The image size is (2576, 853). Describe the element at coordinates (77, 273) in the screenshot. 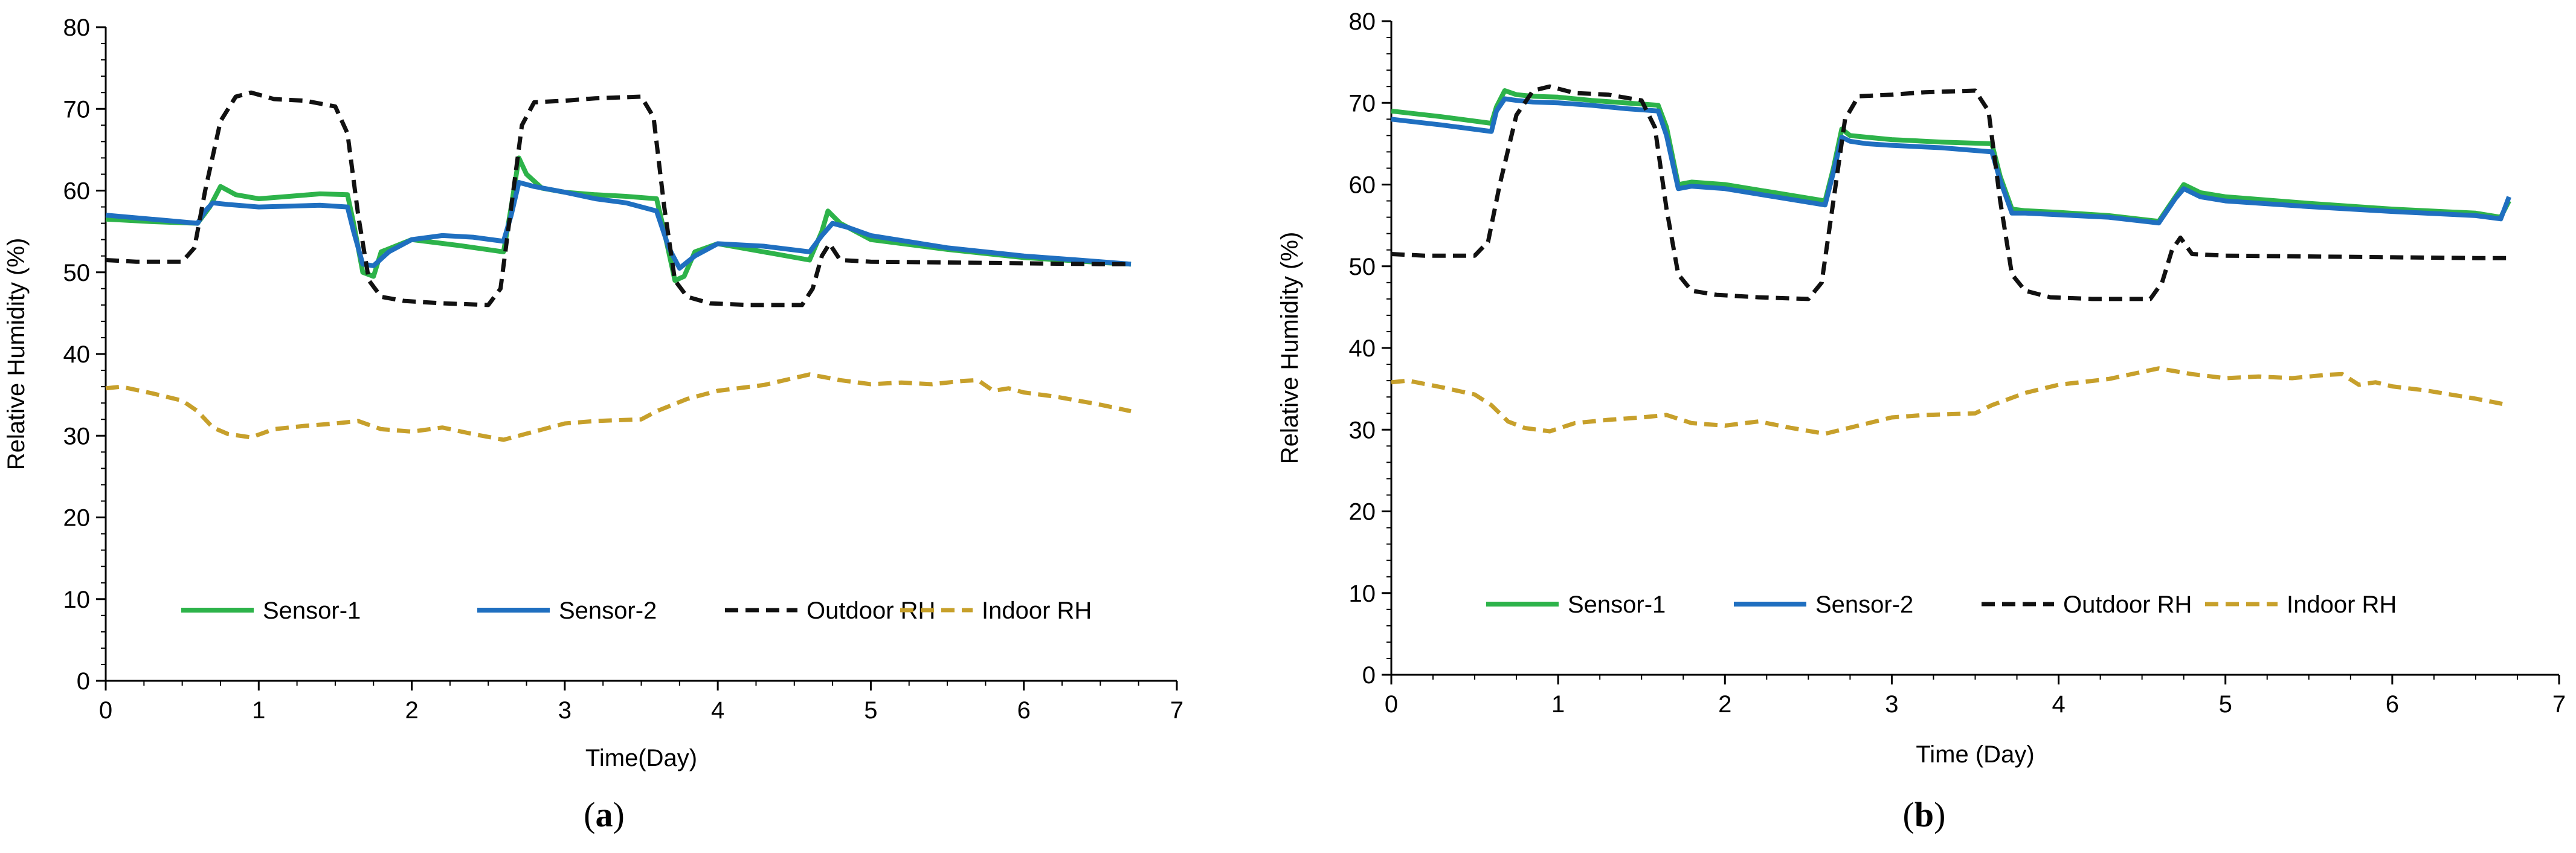

I see `panel-a-y-tick-label: 50` at that location.